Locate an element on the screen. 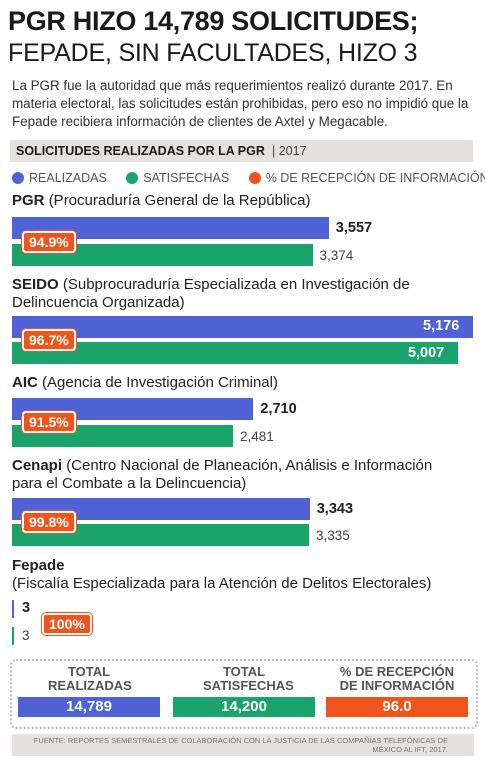 Image resolution: width=485 pixels, height=768 pixels. value-satisfechas-fepade: 3 is located at coordinates (26, 635).